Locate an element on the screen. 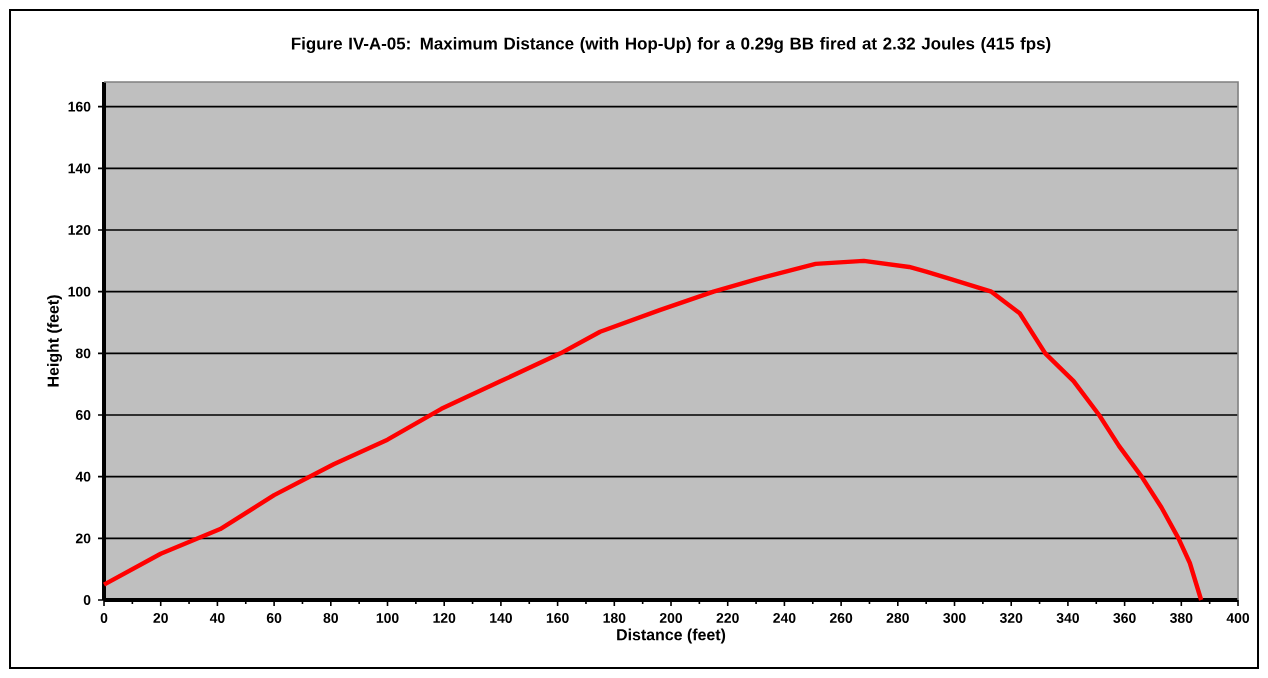  chart-title: Figure IV-A-05: Maximum Distance (with Hop-Up) for a 0.29g BB fired at 2.32 Joules (415 fps) is located at coordinates (671, 45).